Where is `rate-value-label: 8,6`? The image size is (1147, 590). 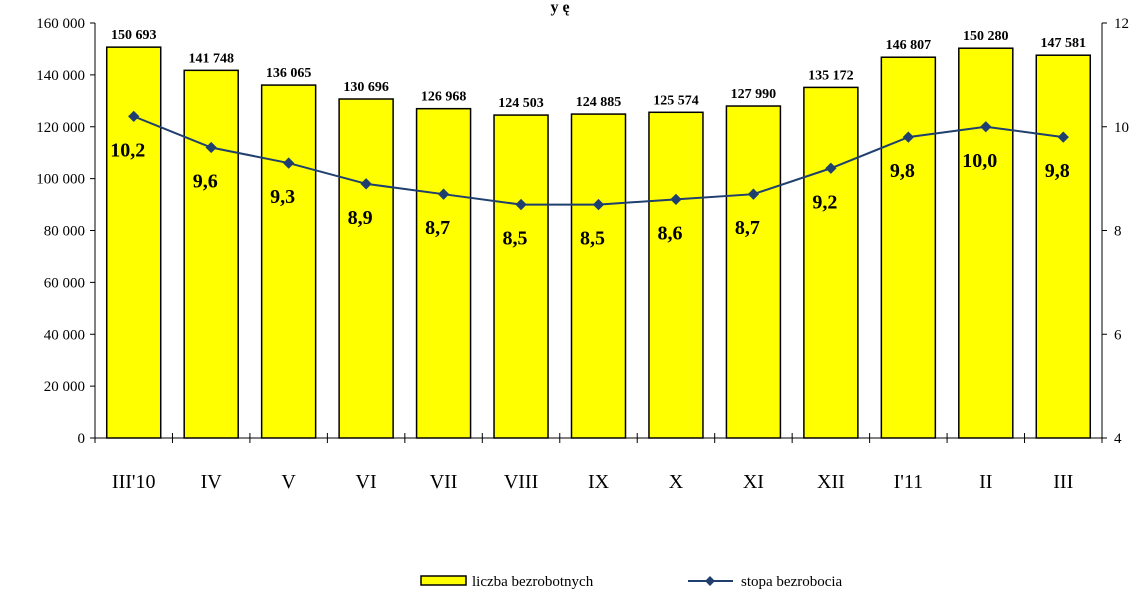 rate-value-label: 8,6 is located at coordinates (669, 233).